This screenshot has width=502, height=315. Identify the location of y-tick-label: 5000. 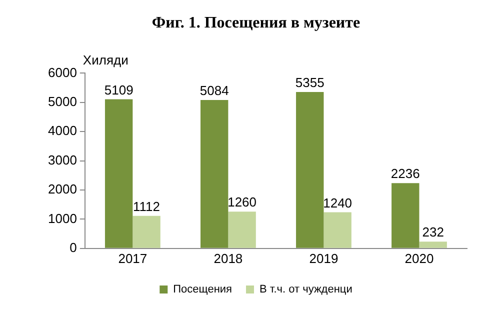
(62, 101).